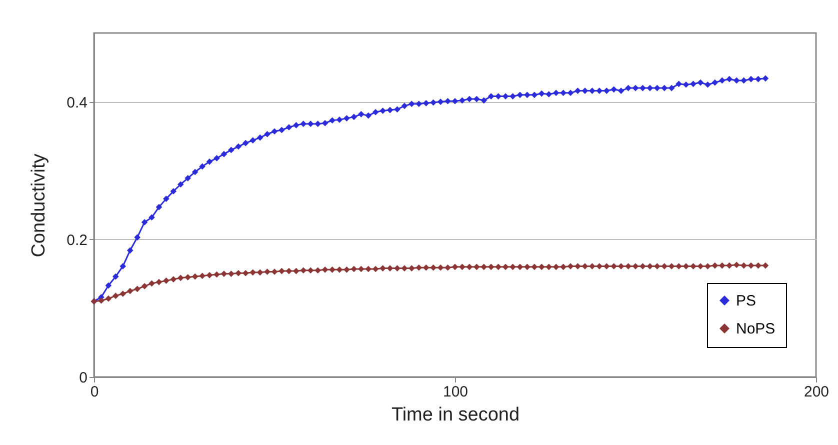 The width and height of the screenshot is (838, 445). Describe the element at coordinates (455, 415) in the screenshot. I see `x-axis-title: Time in second` at that location.